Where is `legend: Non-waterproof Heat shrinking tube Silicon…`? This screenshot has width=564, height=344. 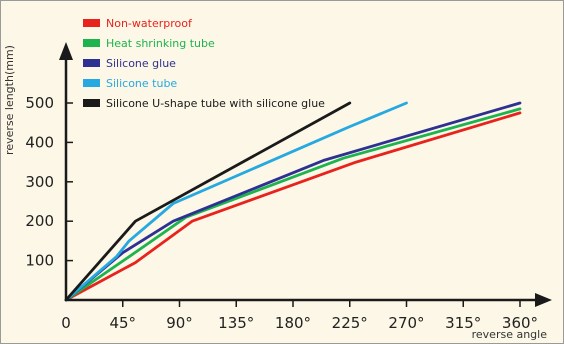
legend: Non-waterproof Heat shrinking tube Silicon… is located at coordinates (204, 63).